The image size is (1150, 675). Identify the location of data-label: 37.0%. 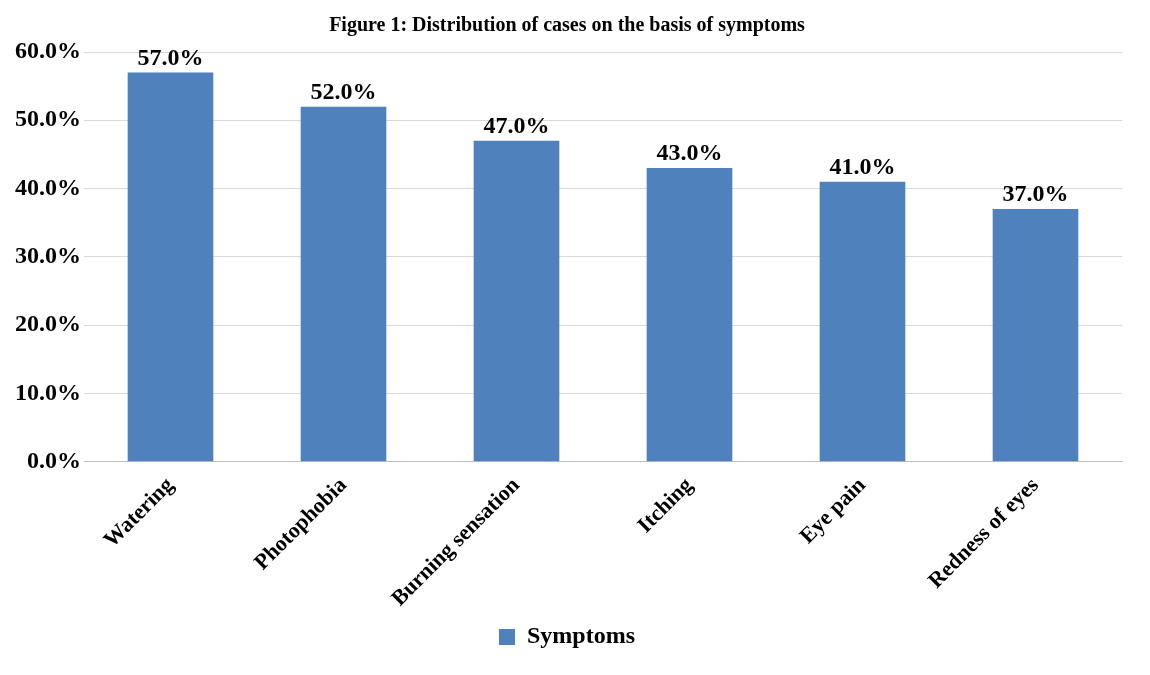
(1035, 193).